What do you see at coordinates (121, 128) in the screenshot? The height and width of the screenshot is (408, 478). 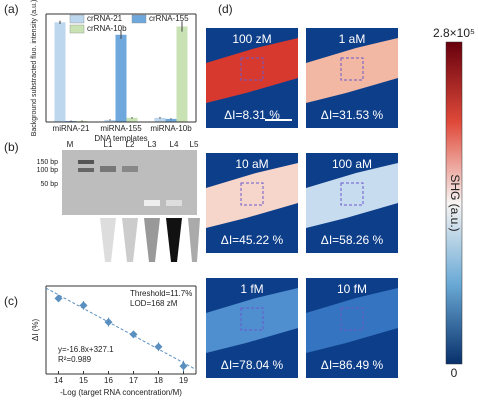 I see `x-tick-label: miRNA-155` at bounding box center [121, 128].